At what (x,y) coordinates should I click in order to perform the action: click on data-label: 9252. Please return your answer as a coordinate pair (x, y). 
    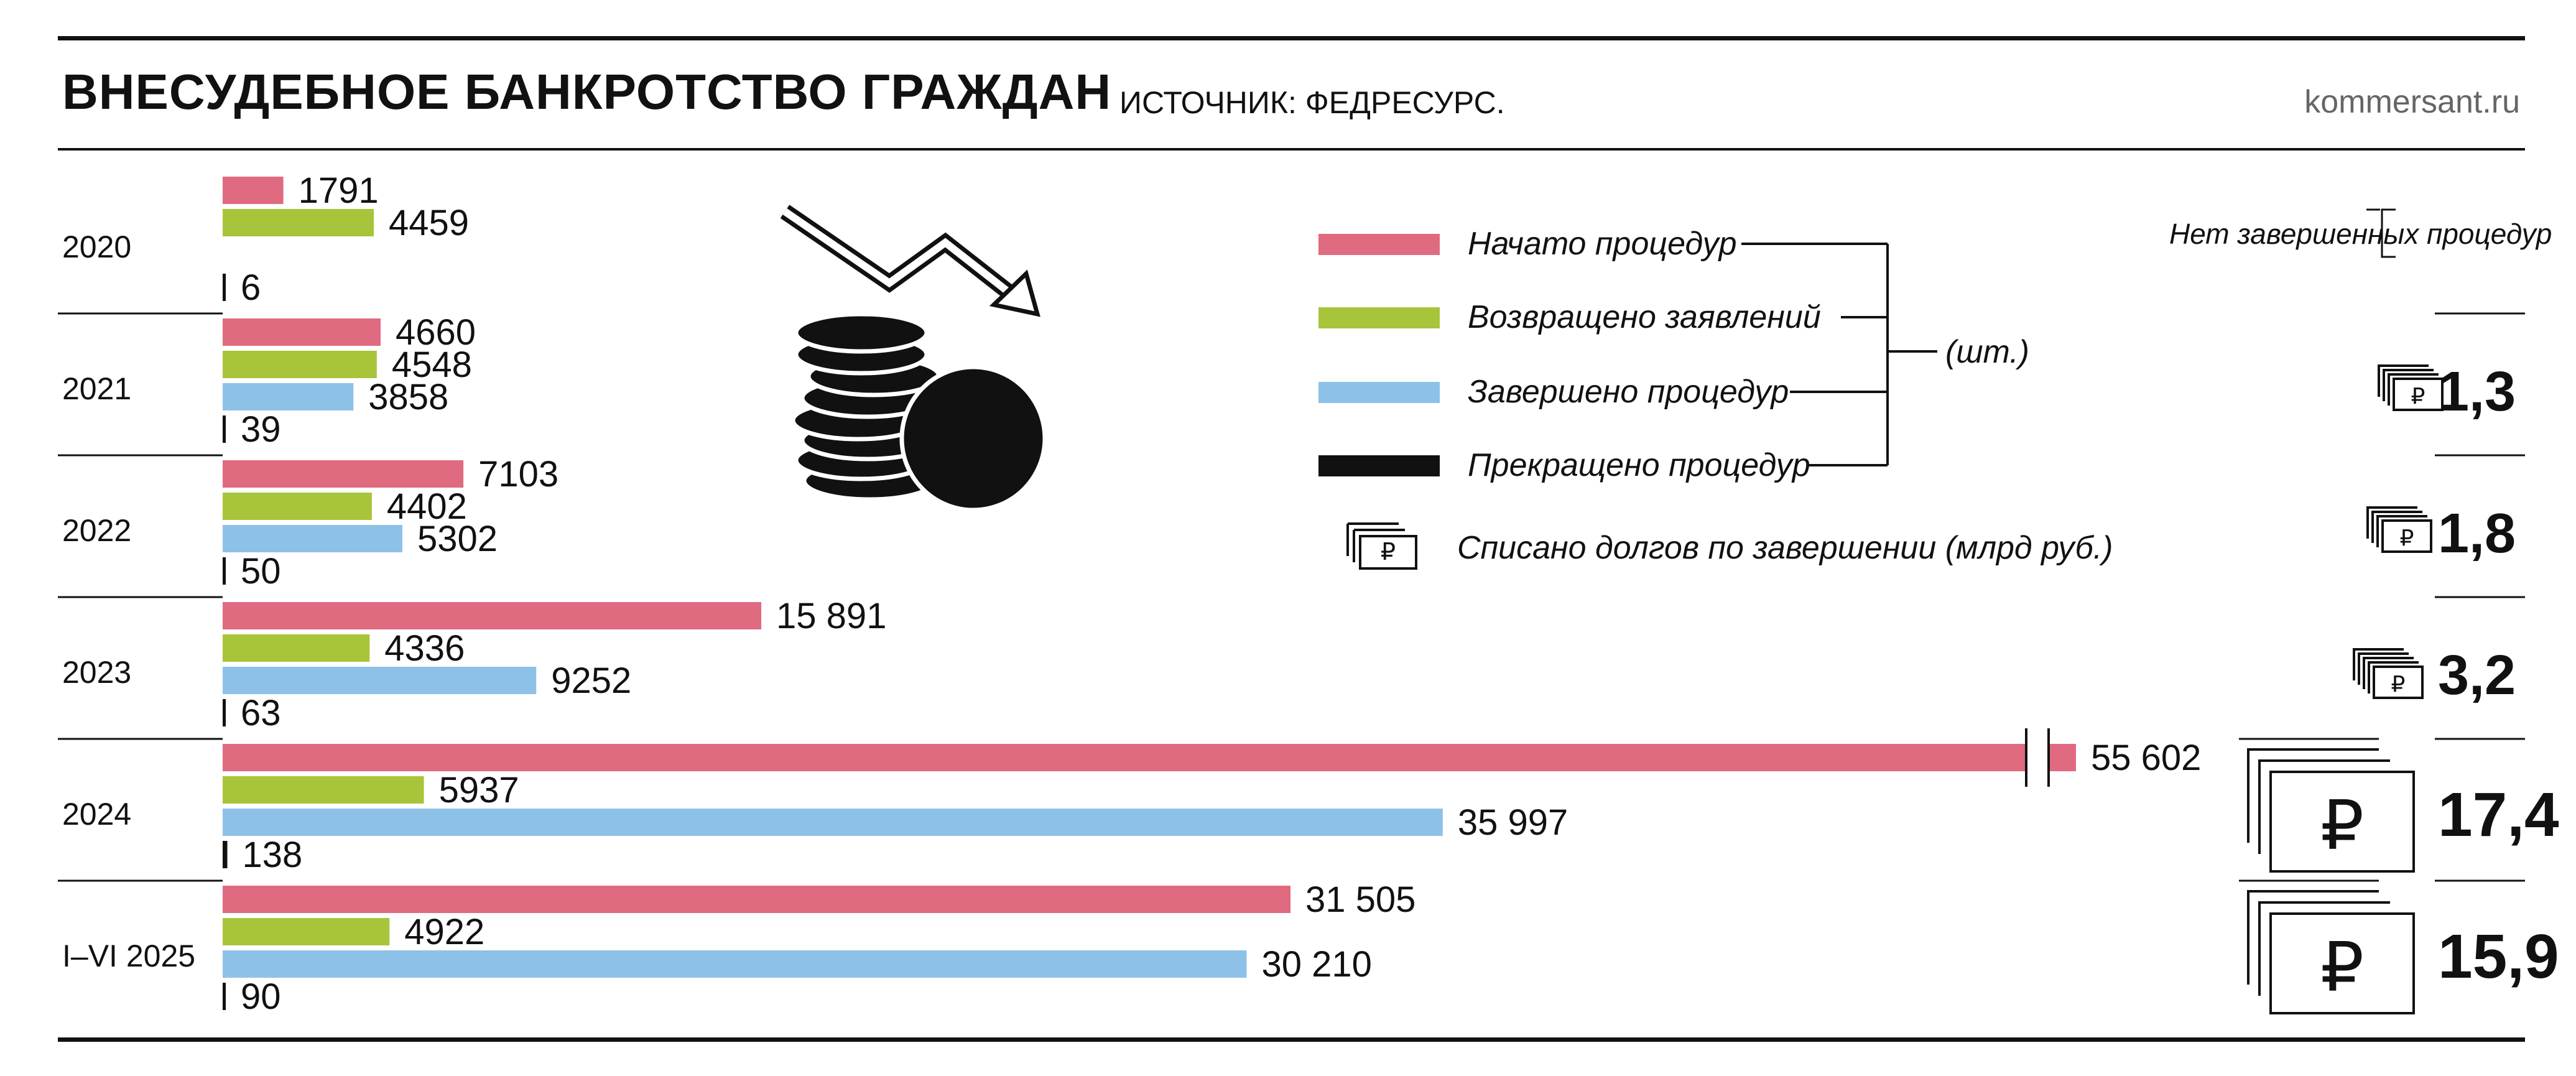
    Looking at the image, I should click on (591, 681).